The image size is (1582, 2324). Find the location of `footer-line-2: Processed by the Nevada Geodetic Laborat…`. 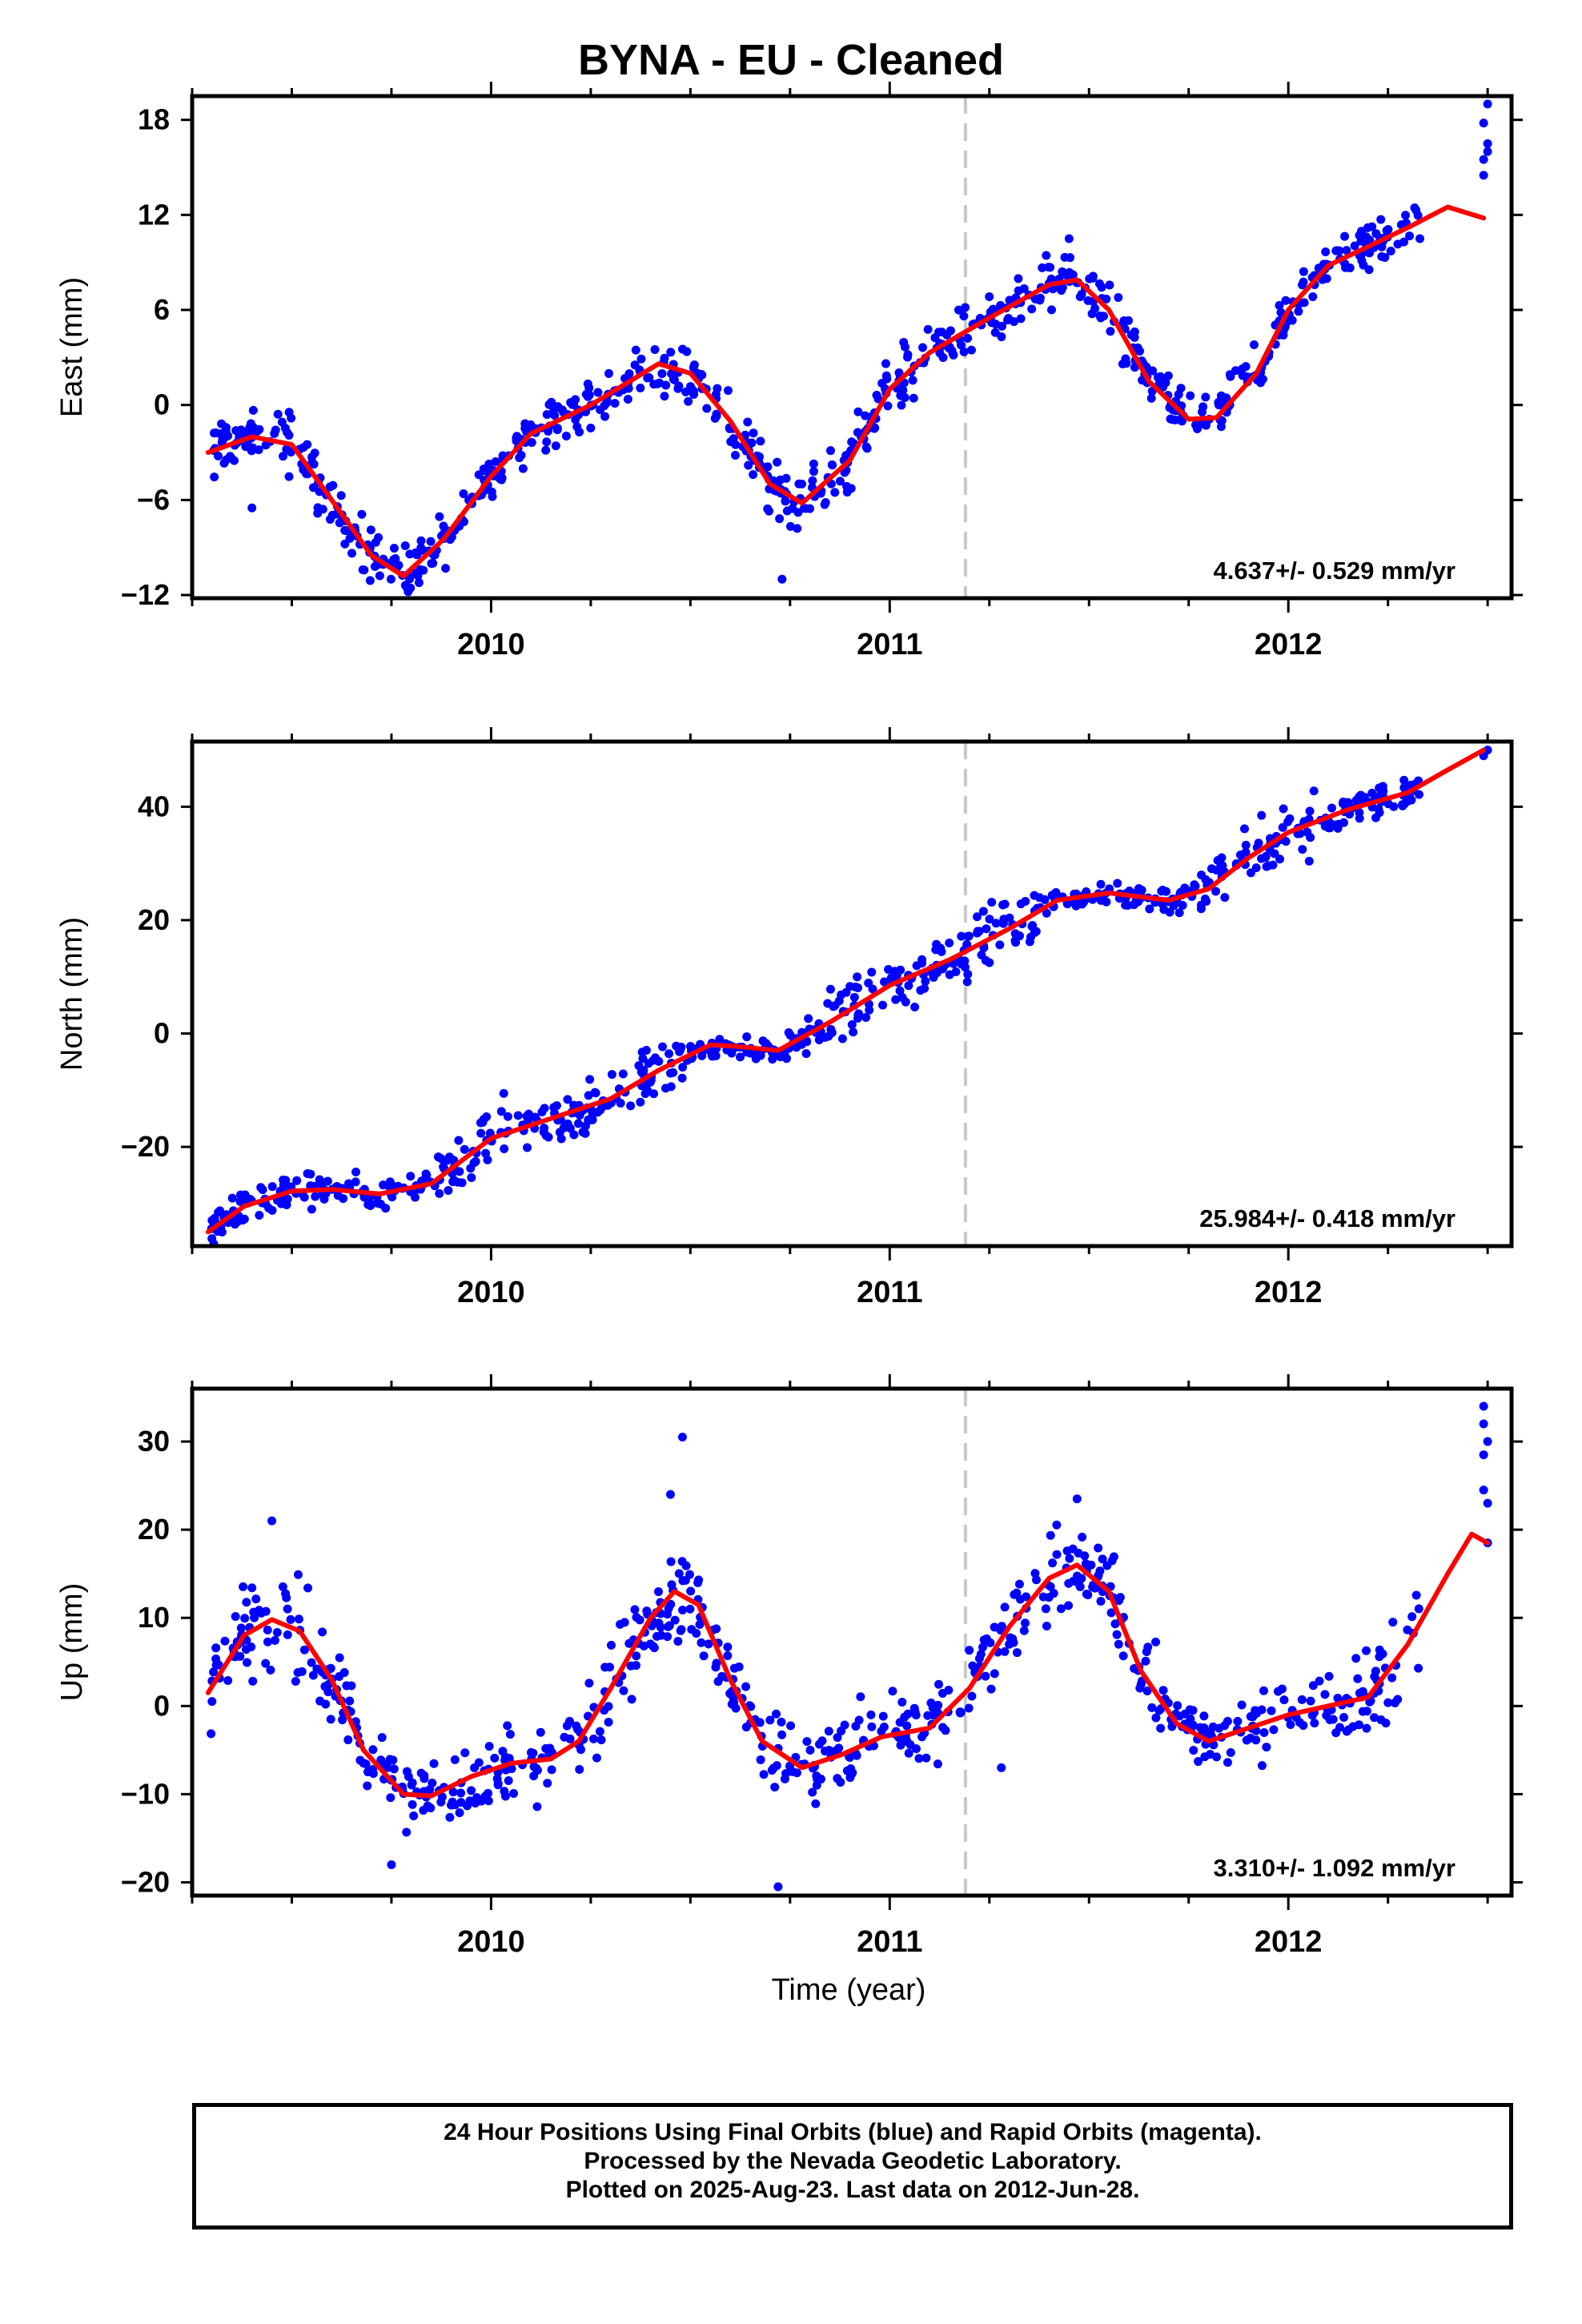

footer-line-2: Processed by the Nevada Geodetic Laborat… is located at coordinates (853, 2161).